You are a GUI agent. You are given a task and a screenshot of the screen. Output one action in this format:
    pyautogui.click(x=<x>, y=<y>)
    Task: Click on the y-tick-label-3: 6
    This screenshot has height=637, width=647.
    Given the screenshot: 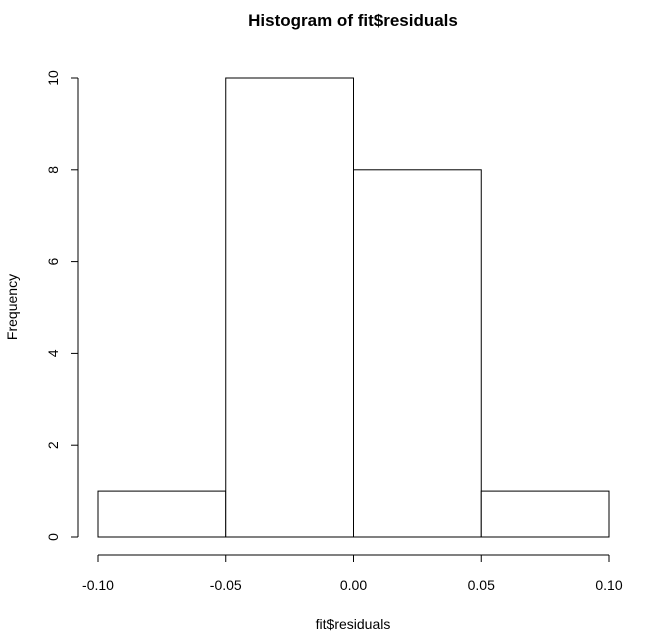 What is the action you would take?
    pyautogui.click(x=53, y=261)
    